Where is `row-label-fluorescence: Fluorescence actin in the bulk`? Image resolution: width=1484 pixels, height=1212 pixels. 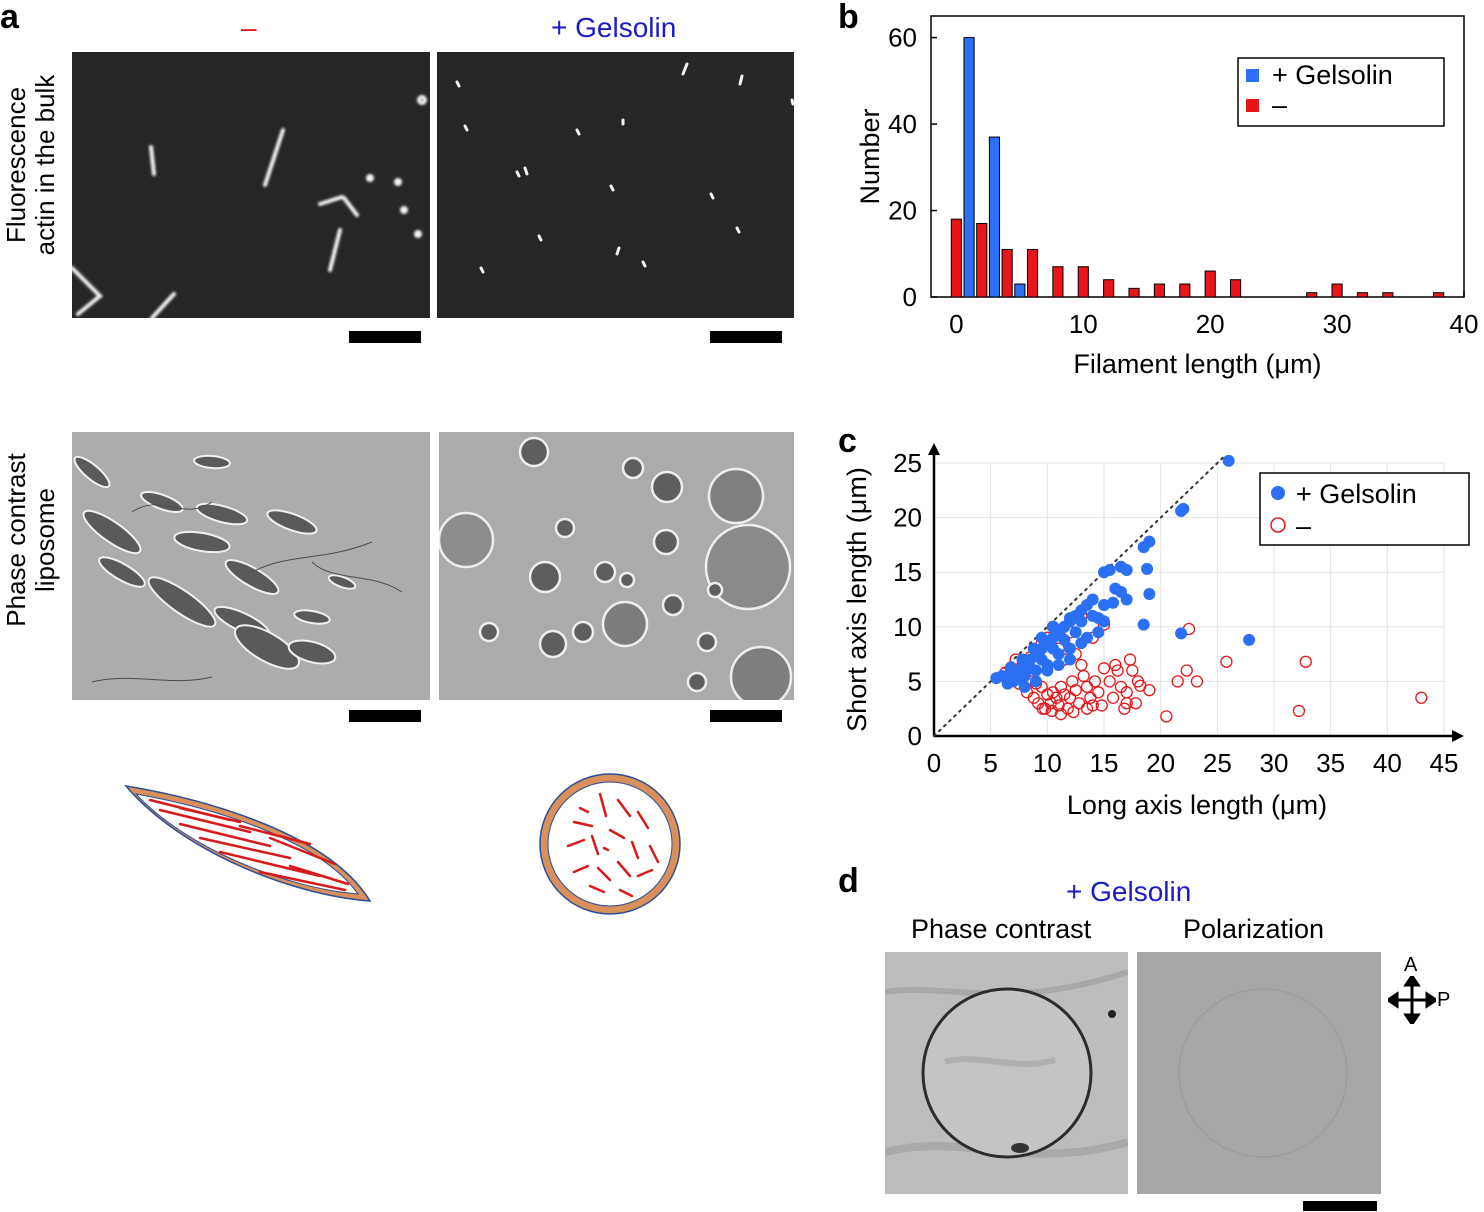
row-label-fluorescence: Fluorescence actin in the bulk is located at coordinates (30, 165).